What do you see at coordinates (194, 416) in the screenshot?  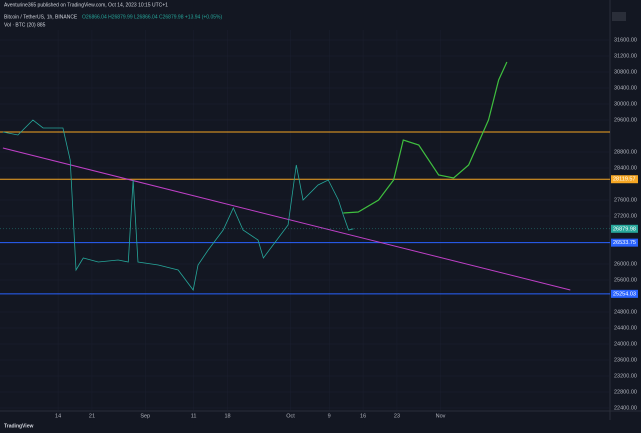 I see `x-tick-label: 11` at bounding box center [194, 416].